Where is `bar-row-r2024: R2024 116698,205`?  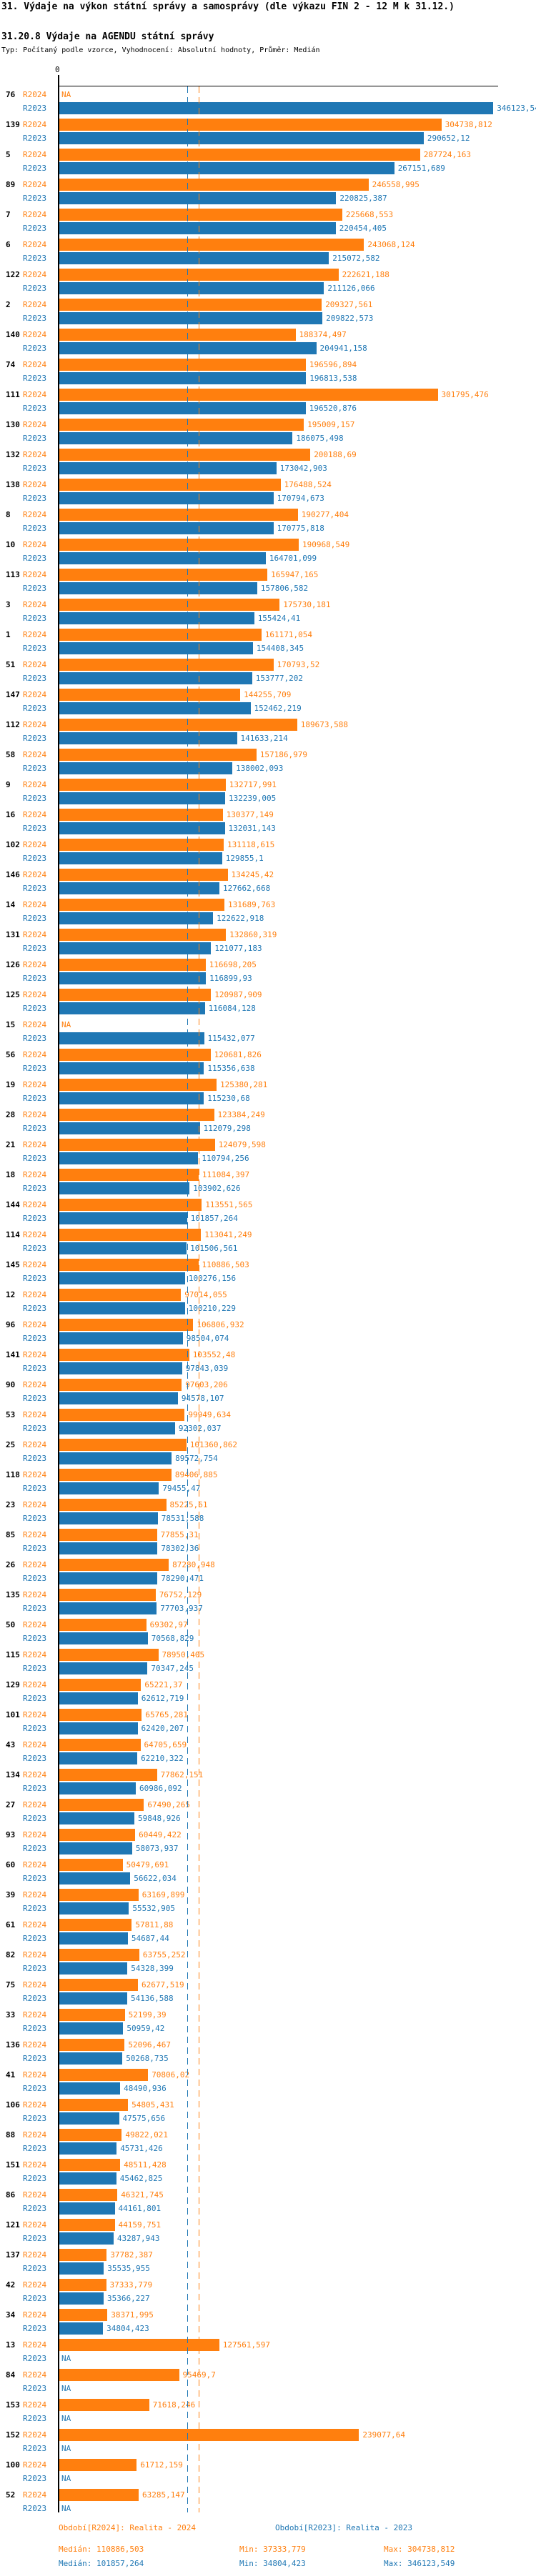
bar-row-r2024: R2024 116698,205 is located at coordinates (140, 965).